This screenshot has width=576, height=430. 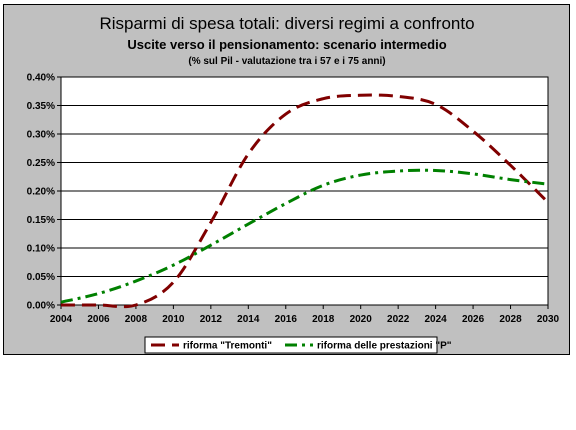 I want to click on legend-label-2: riforma delle prestazioni "P", so click(x=384, y=346).